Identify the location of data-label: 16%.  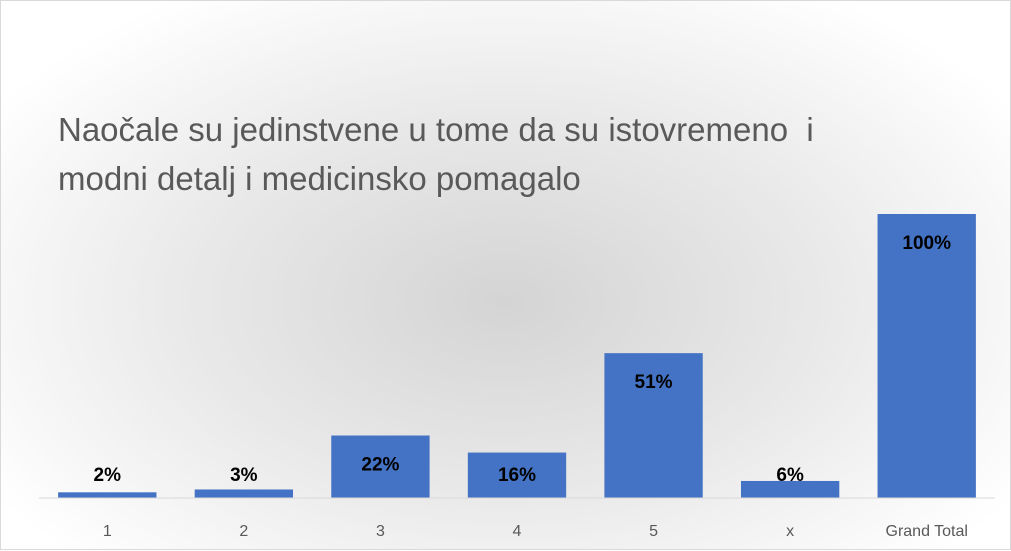
(517, 475).